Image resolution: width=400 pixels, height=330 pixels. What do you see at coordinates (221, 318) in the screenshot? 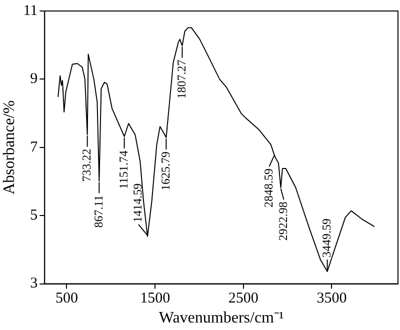
I see `x-axis-title: Wavenumbers/cm⁻¹` at bounding box center [221, 318].